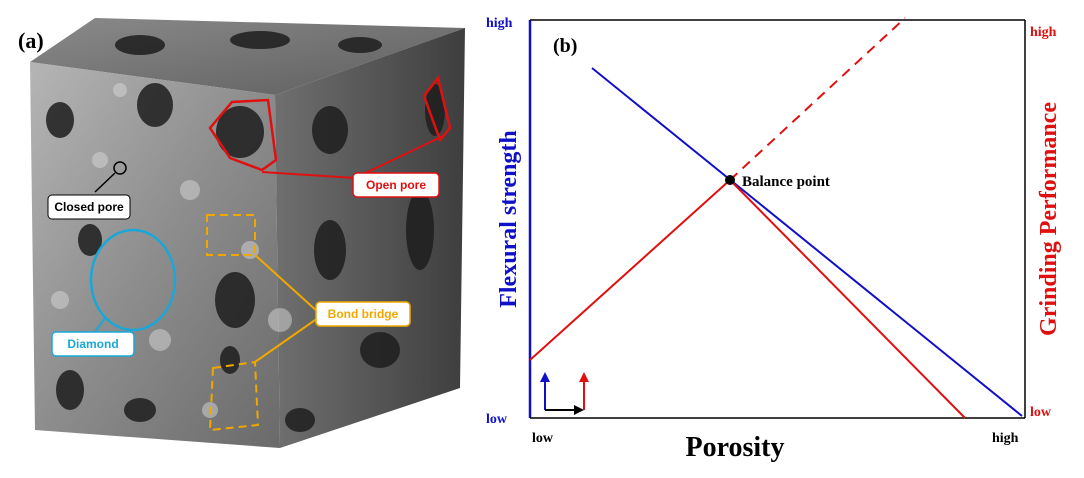  I want to click on annotation: Open pore, so click(396, 185).